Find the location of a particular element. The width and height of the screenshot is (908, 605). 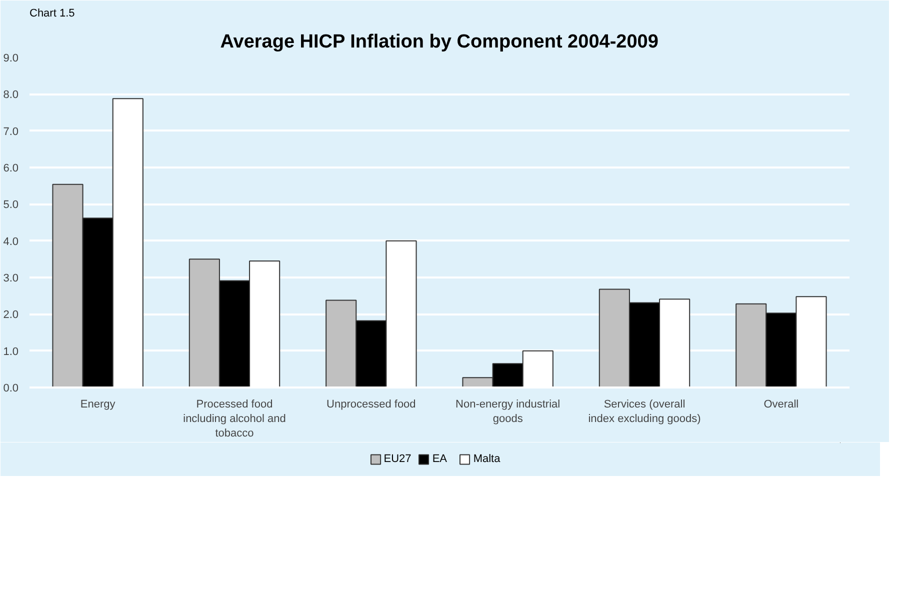

legend-label: Malta is located at coordinates (486, 459).